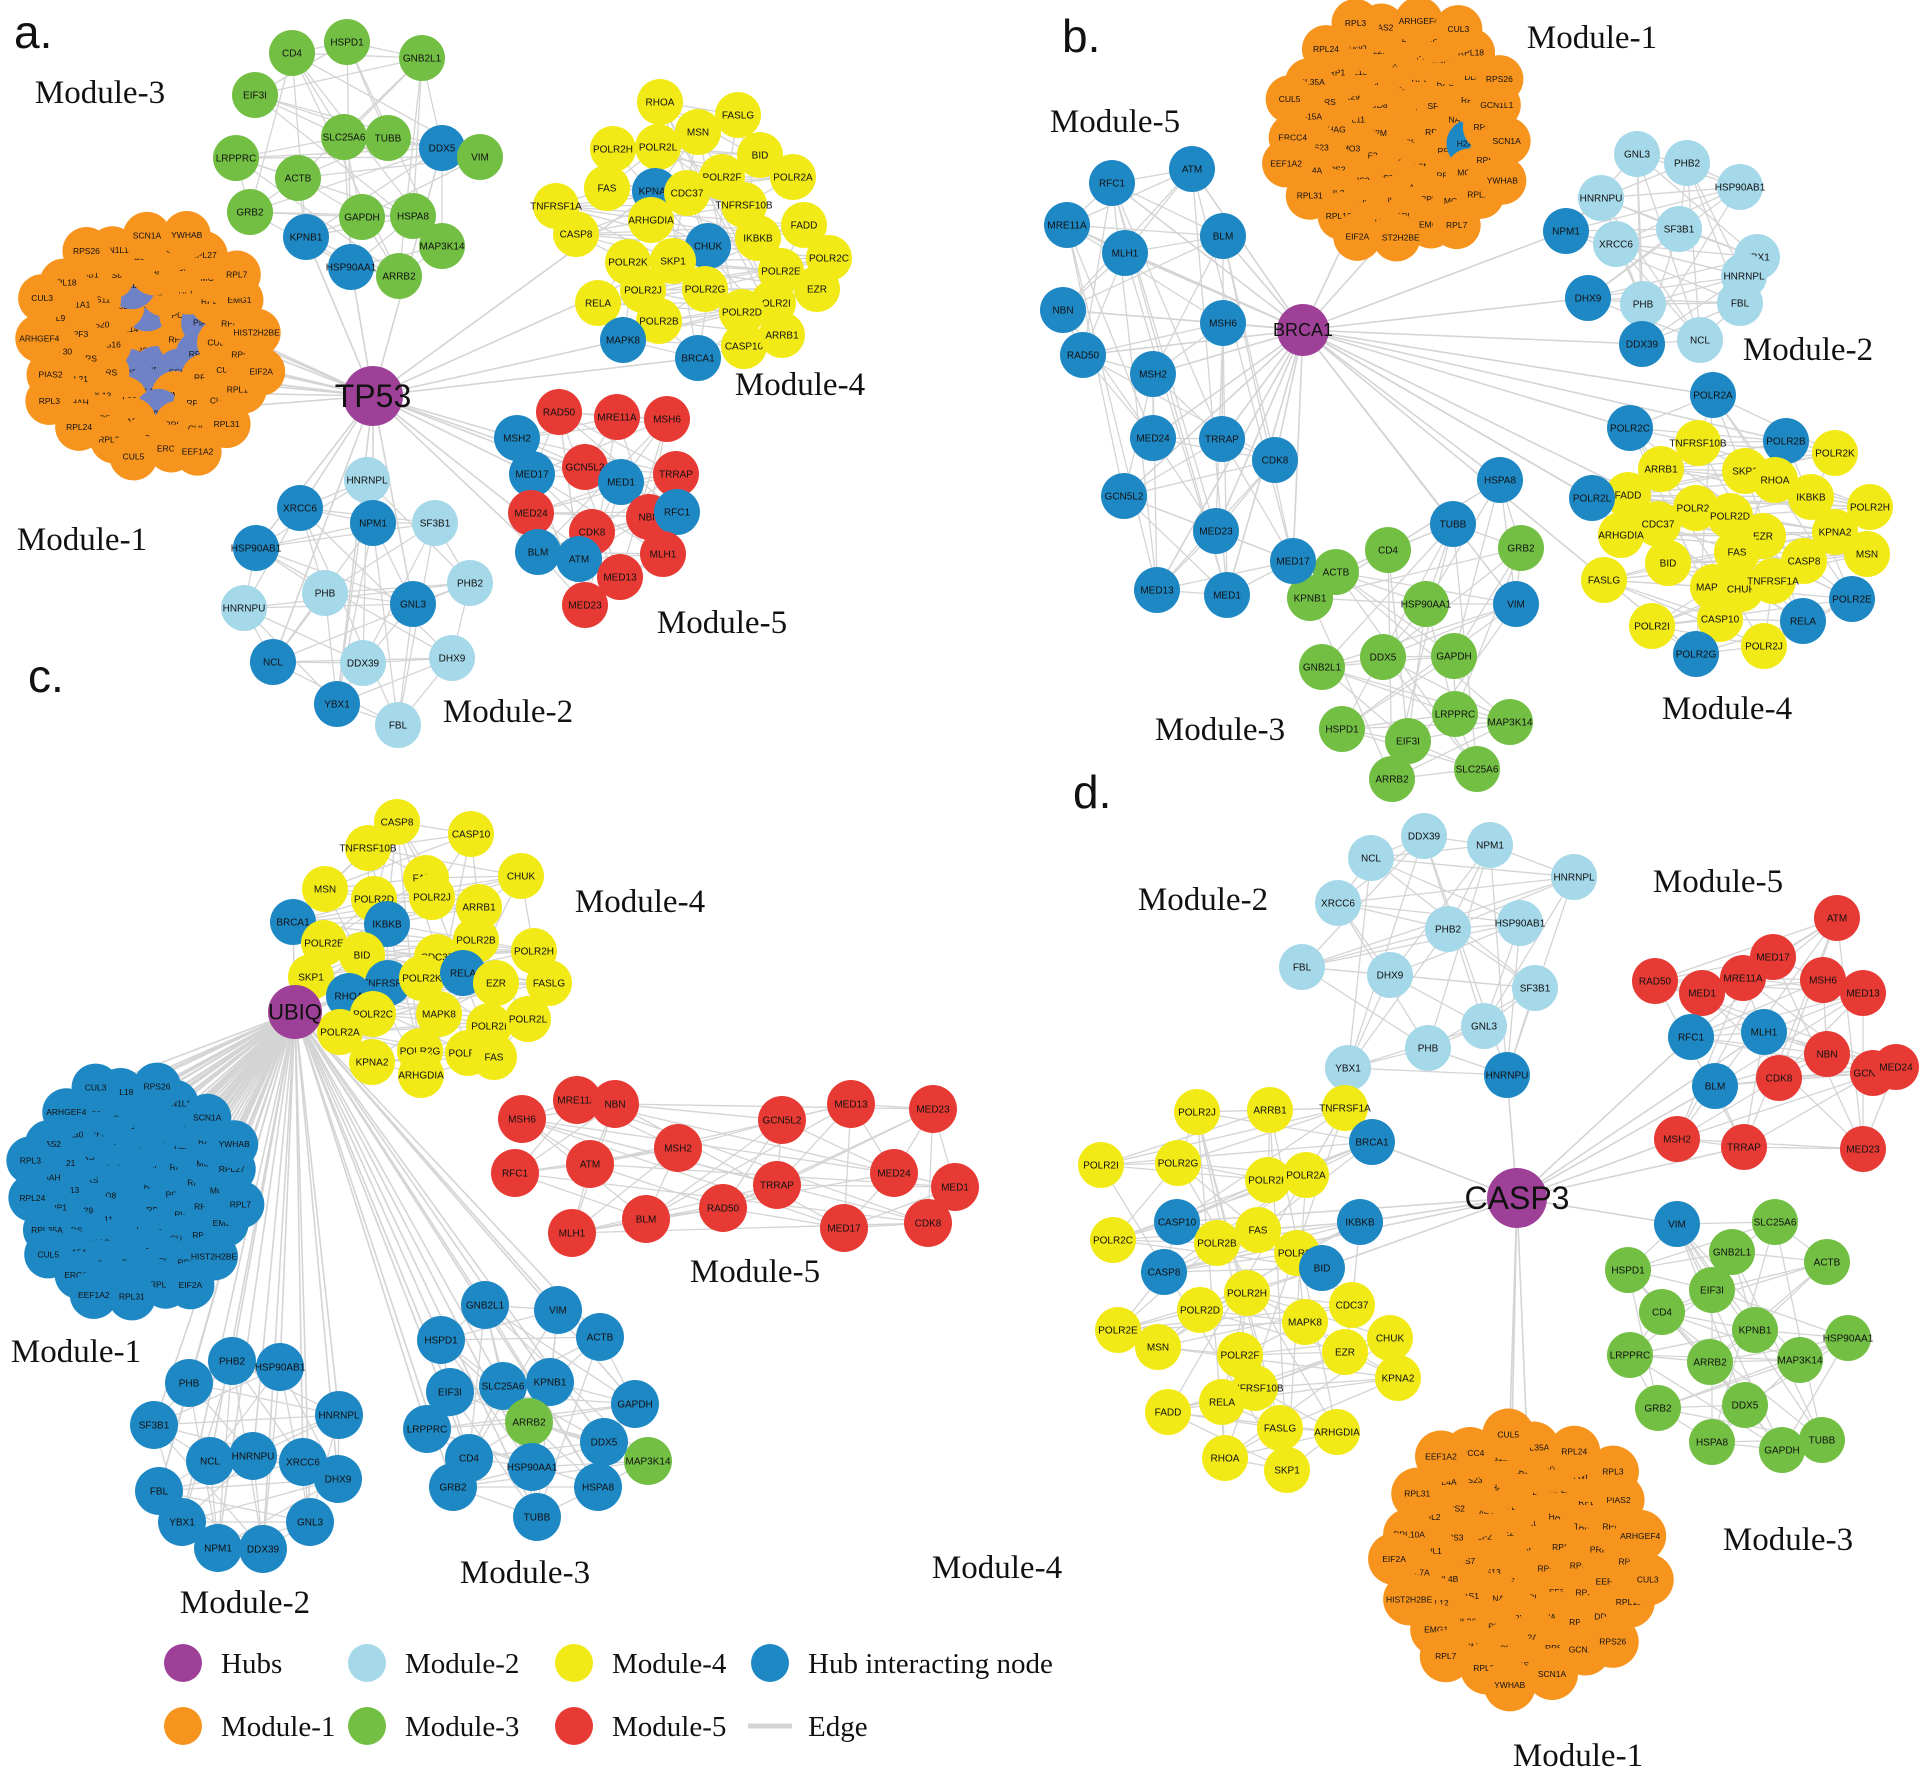 The image size is (1923, 1775). Describe the element at coordinates (1371, 858) in the screenshot. I see `gene-node-label: NCL` at that location.